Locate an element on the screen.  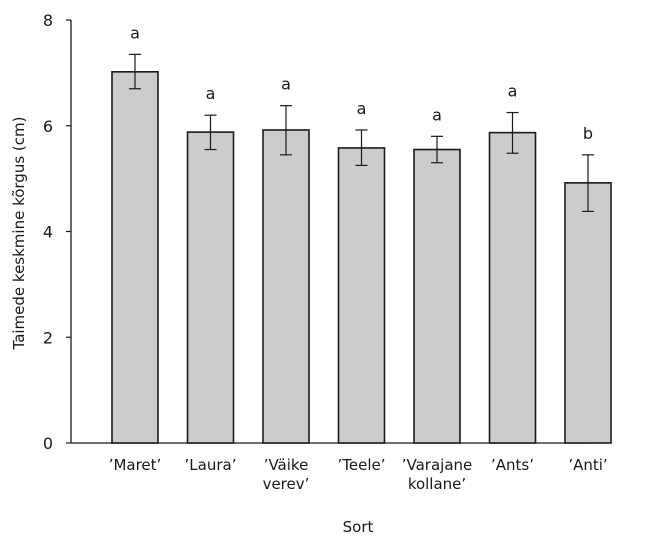
x-tick-label: ’Teele’ is located at coordinates (361, 465).